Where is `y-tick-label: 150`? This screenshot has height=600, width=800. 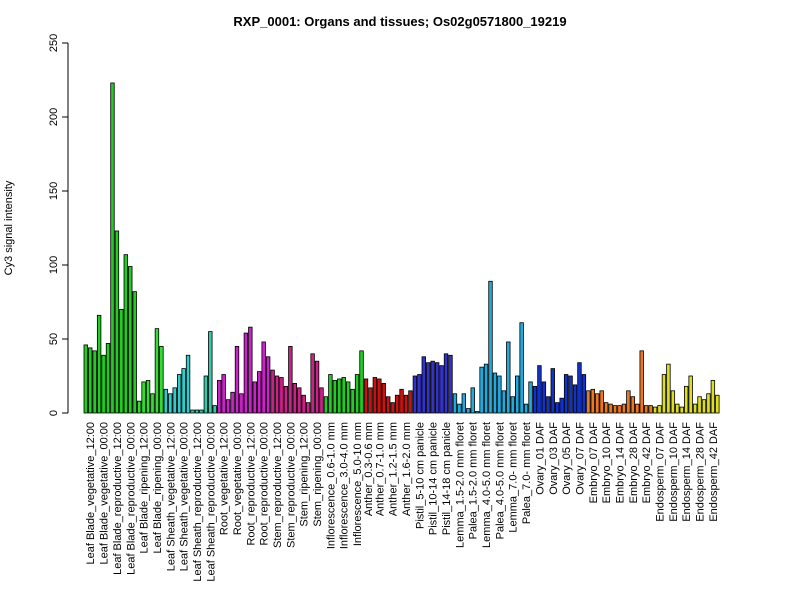
y-tick-label: 150 is located at coordinates (54, 191).